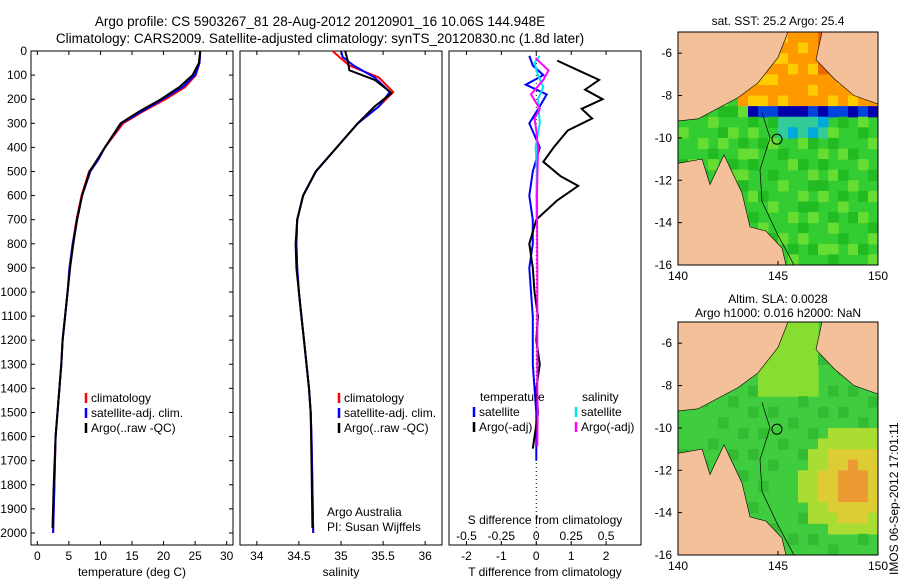 This screenshot has width=900, height=580. Describe the element at coordinates (14, 316) in the screenshot. I see `temperature-ytick-label: 1100` at that location.